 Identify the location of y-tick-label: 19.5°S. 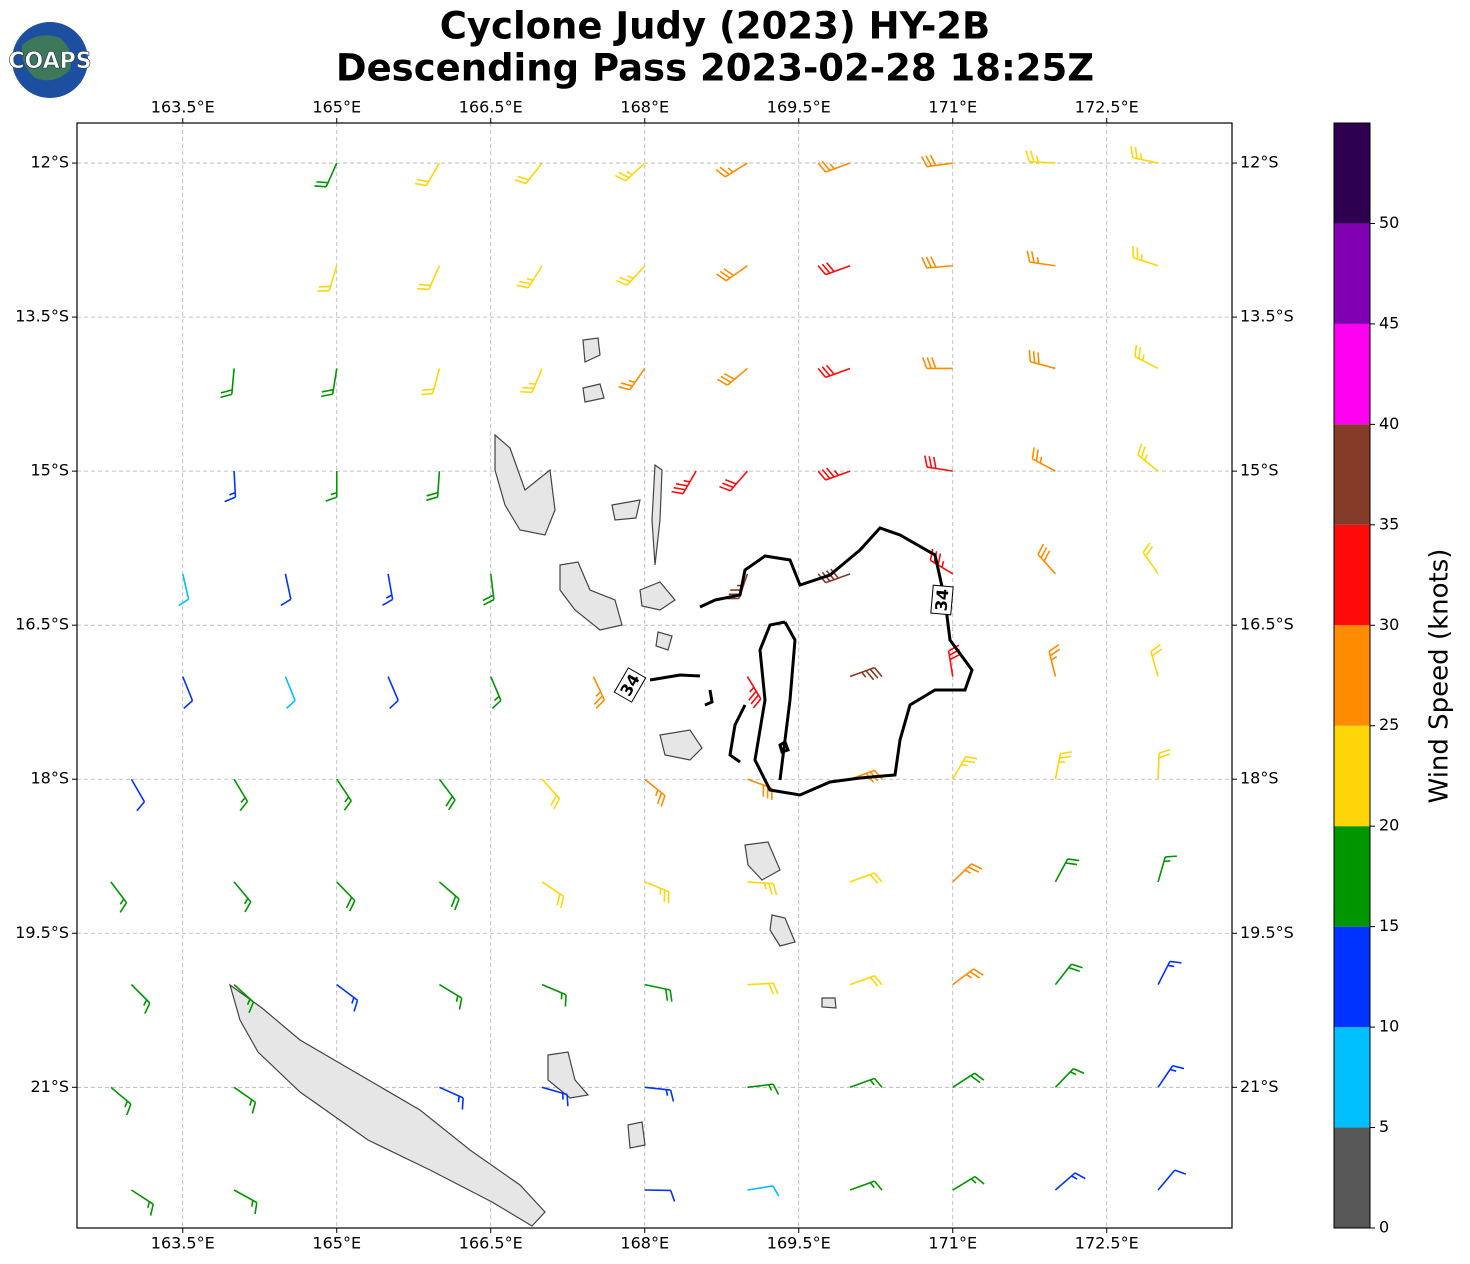
(42, 932).